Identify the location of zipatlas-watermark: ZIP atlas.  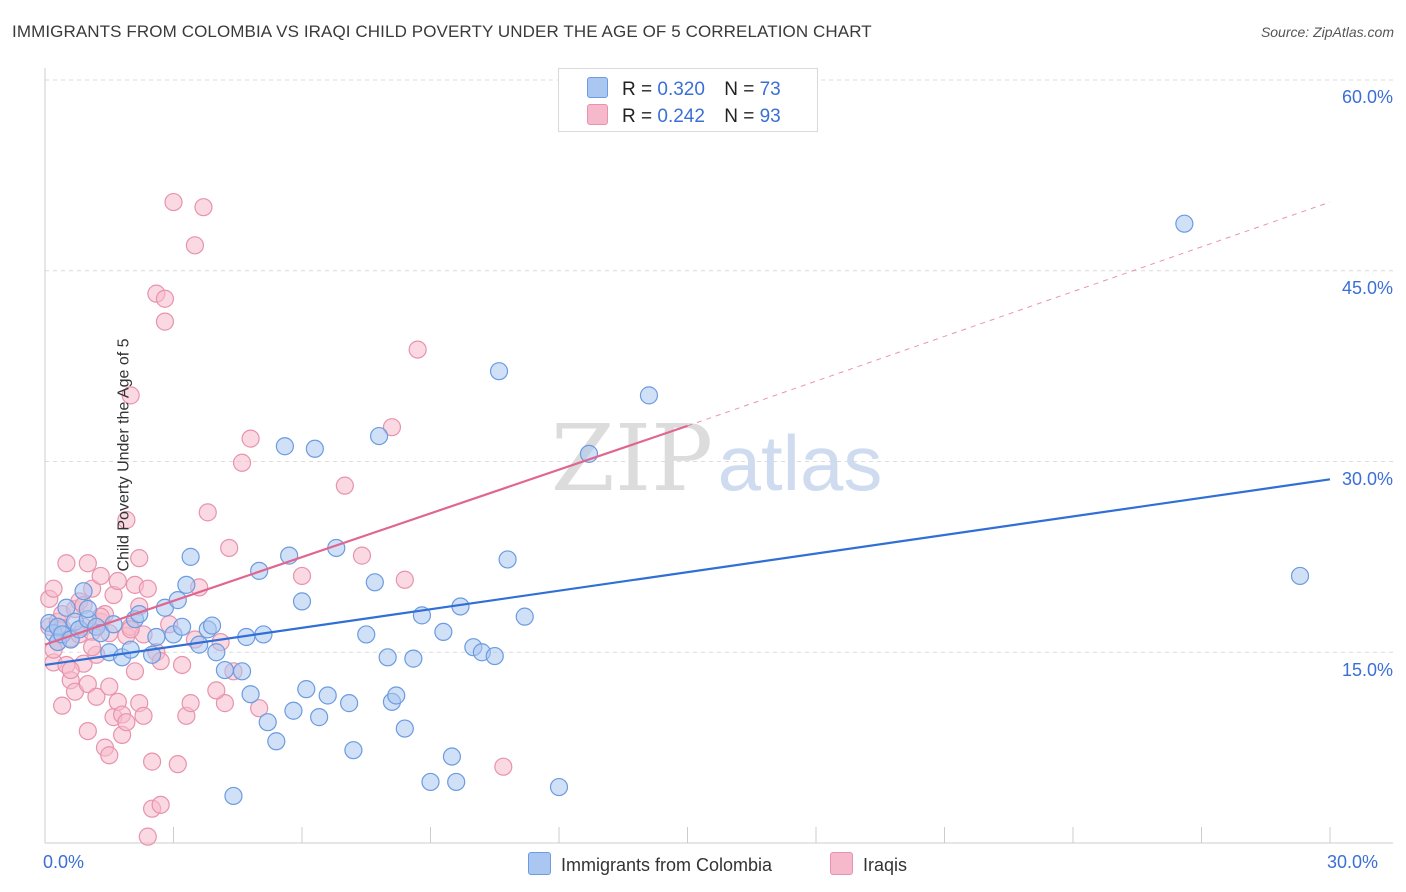
(716, 458).